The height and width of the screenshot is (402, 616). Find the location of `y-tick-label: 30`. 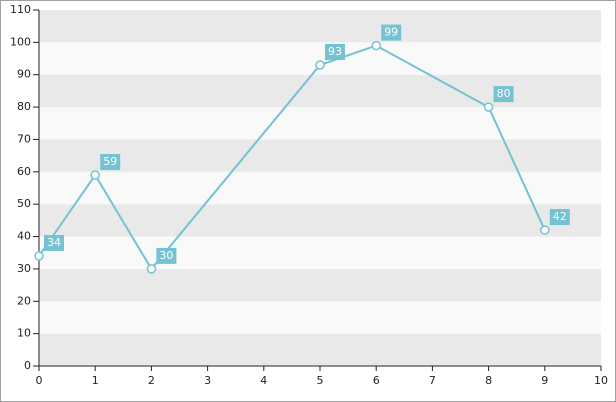

y-tick-label: 30 is located at coordinates (24, 268).